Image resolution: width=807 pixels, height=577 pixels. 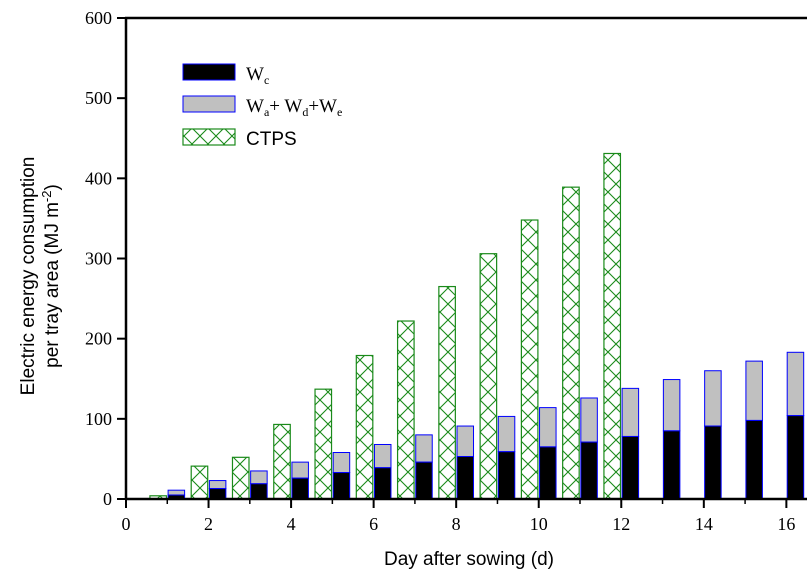 What do you see at coordinates (239, 139) in the screenshot?
I see `legend-item-ctps: CTPS` at bounding box center [239, 139].